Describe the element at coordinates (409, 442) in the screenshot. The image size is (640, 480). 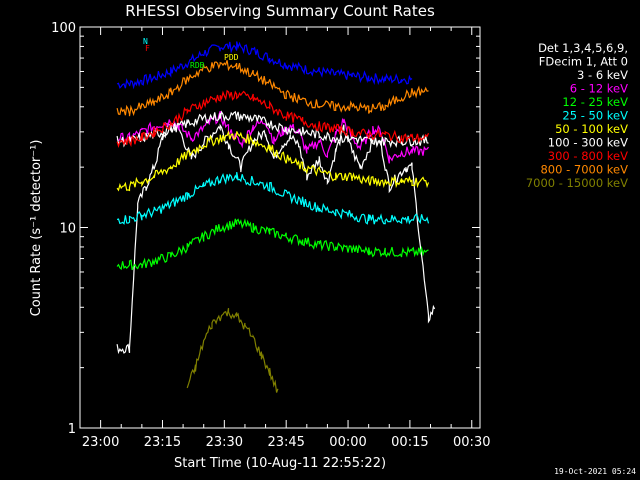
I see `x-tick-label: 00:15` at that location.